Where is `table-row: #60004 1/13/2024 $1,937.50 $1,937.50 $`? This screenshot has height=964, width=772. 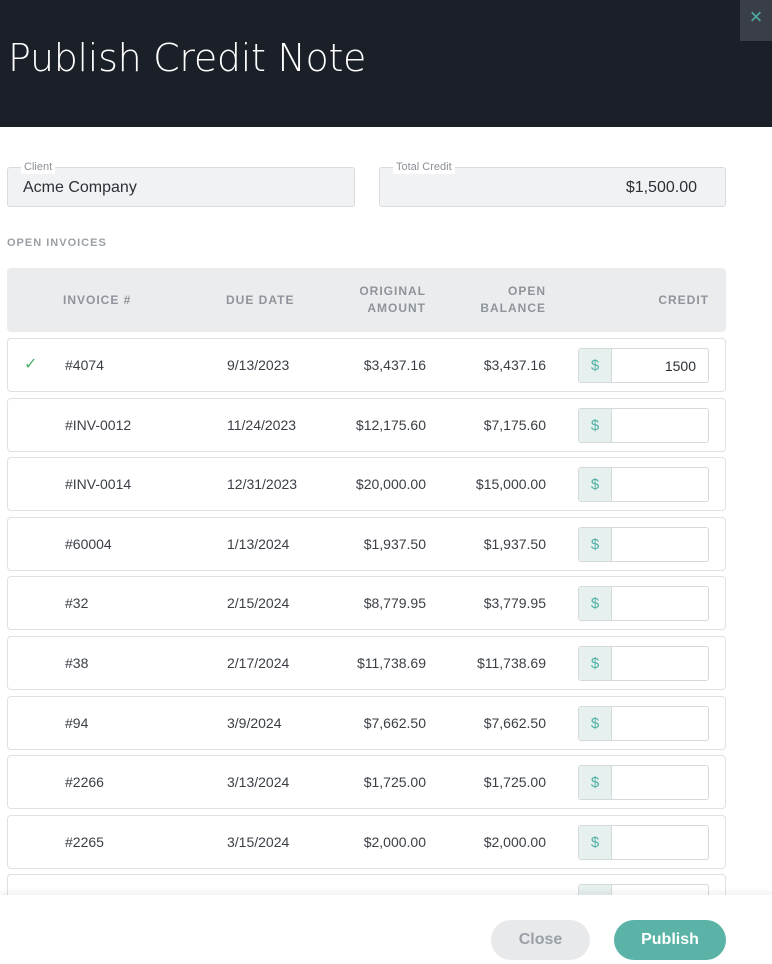 table-row: #60004 1/13/2024 $1,937.50 $1,937.50 $ is located at coordinates (366, 543).